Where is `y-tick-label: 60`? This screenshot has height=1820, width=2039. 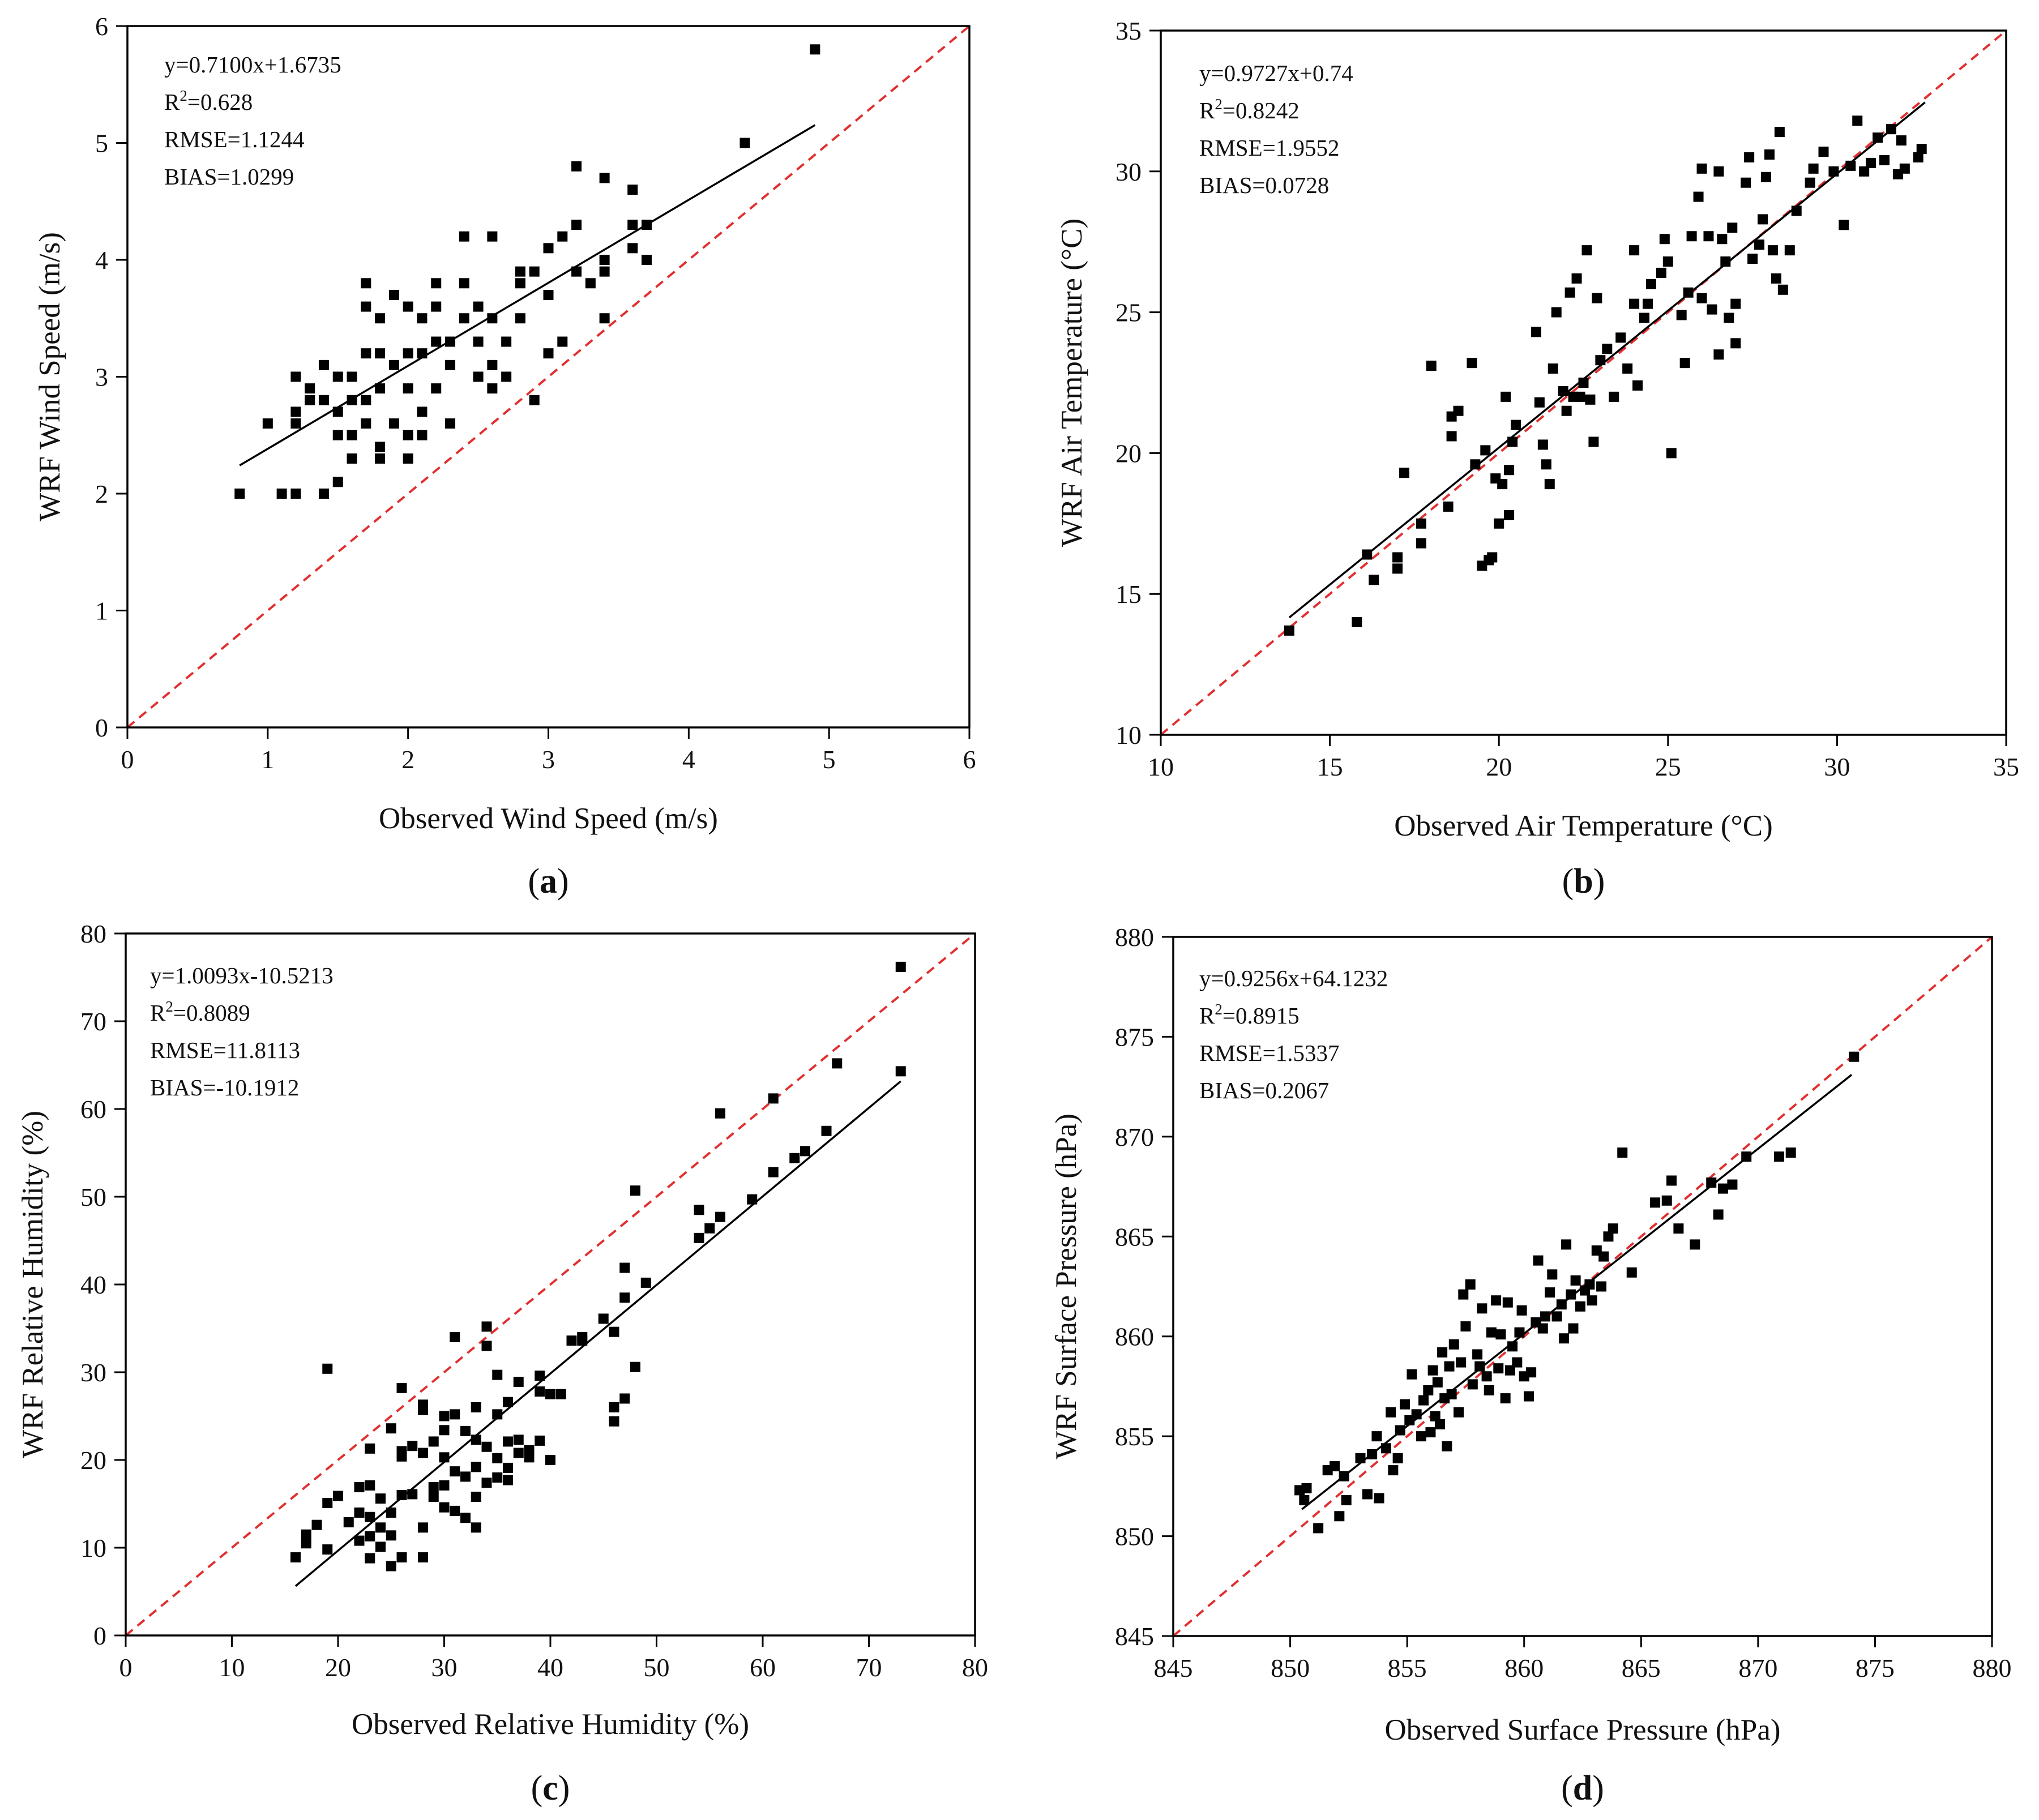 y-tick-label: 60 is located at coordinates (93, 1109).